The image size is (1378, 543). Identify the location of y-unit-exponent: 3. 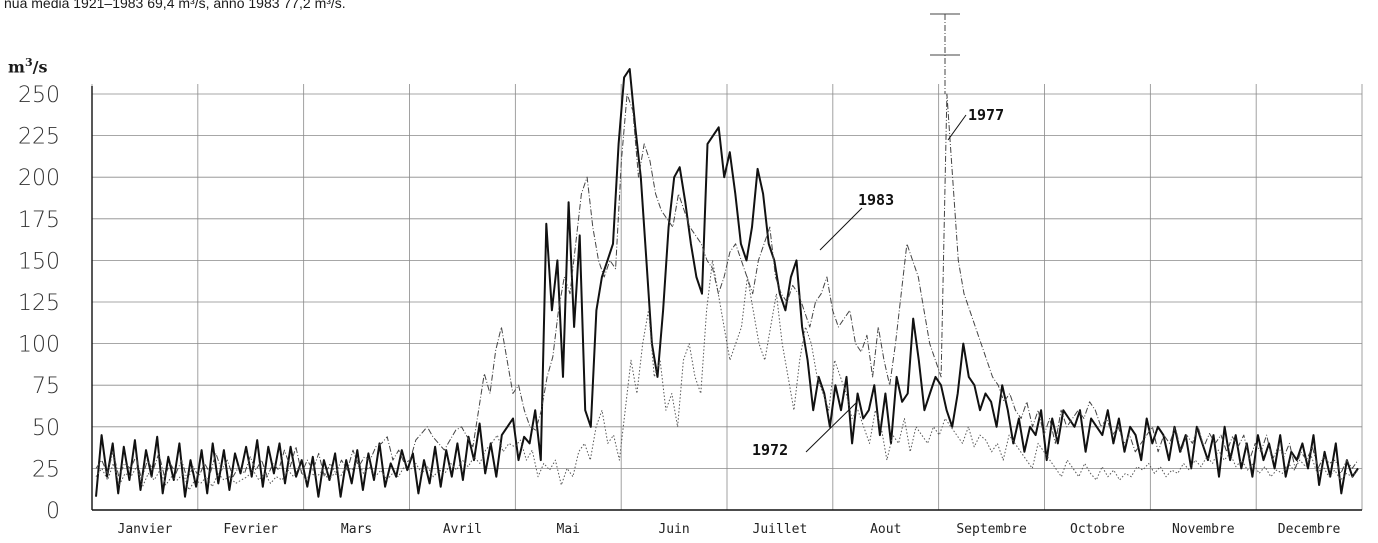
(28, 62).